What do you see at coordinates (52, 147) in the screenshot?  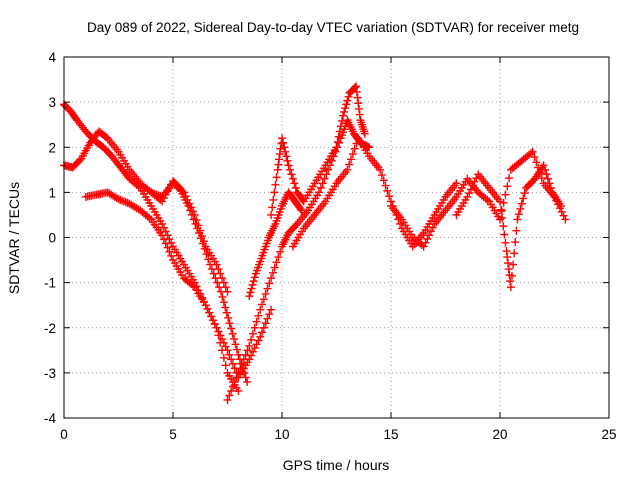 I see `y-tick-label: 2` at bounding box center [52, 147].